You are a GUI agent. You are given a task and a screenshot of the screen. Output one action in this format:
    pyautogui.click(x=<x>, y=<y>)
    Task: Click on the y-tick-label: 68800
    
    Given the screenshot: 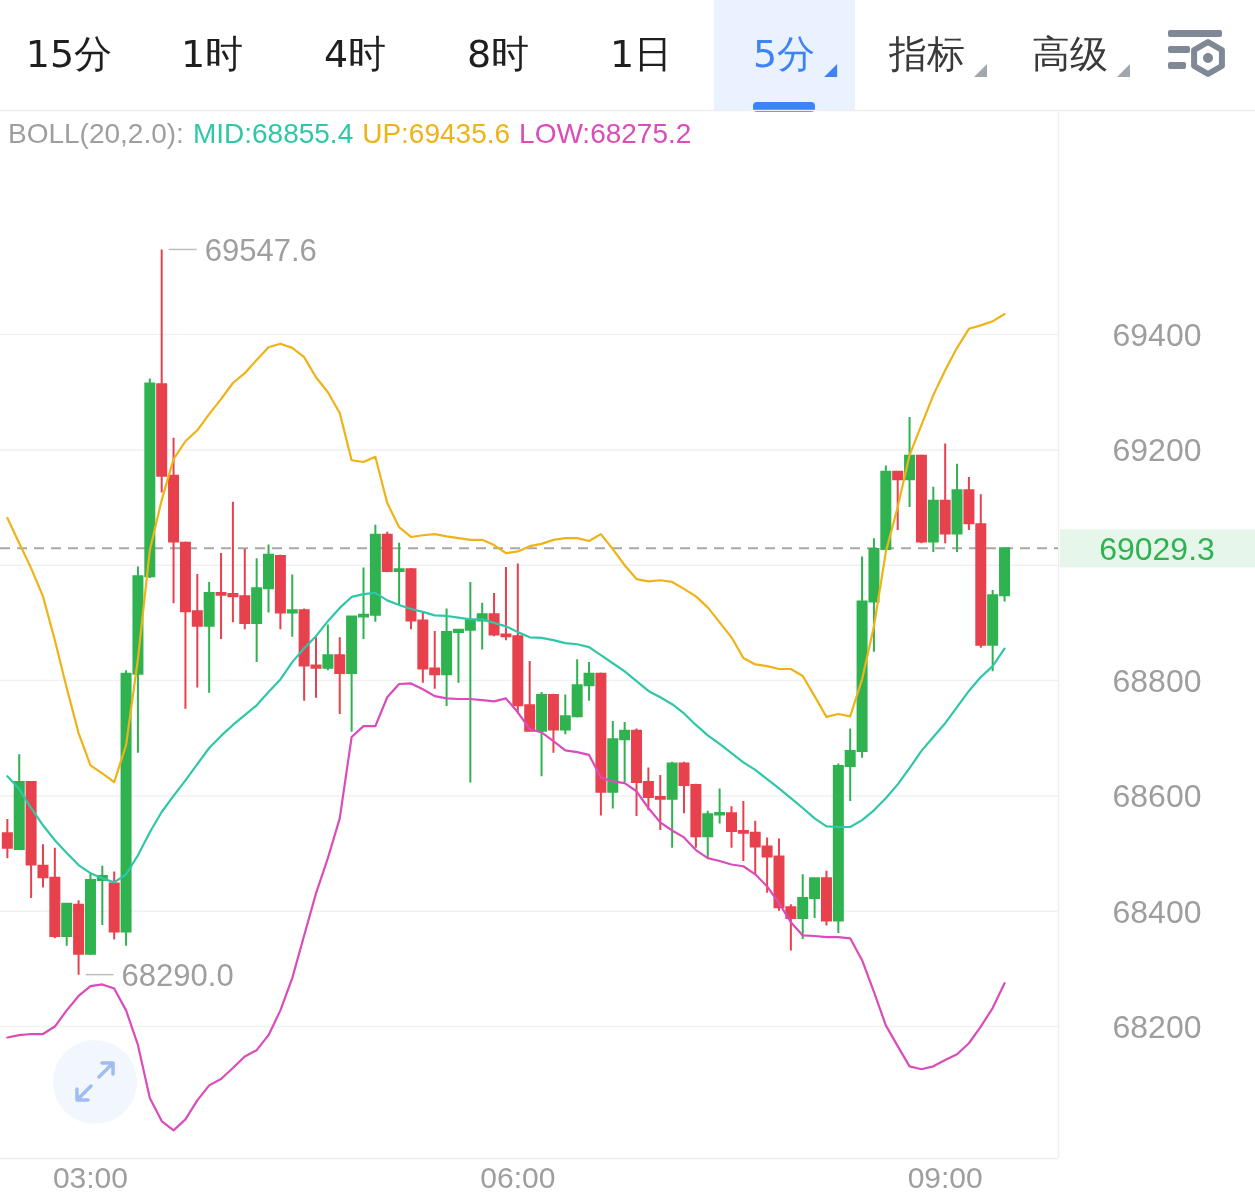 What is the action you would take?
    pyautogui.click(x=1157, y=681)
    